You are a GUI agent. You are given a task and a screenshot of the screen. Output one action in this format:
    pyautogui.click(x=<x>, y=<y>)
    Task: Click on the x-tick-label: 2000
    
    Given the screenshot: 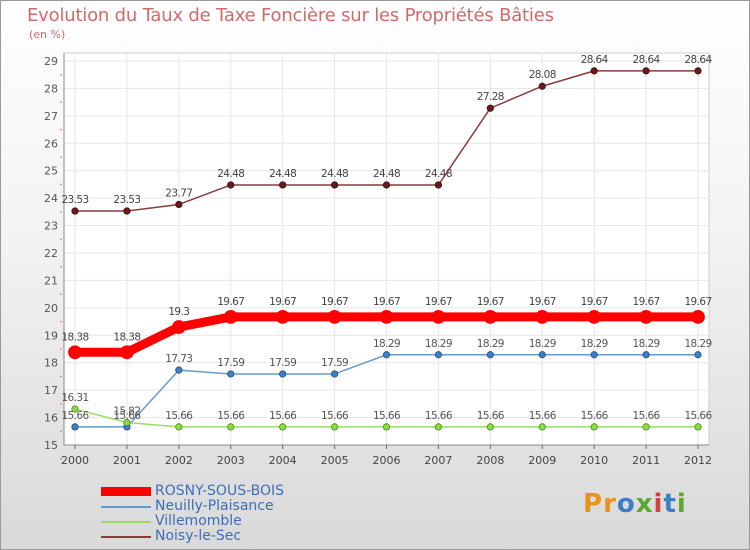 What is the action you would take?
    pyautogui.click(x=75, y=460)
    